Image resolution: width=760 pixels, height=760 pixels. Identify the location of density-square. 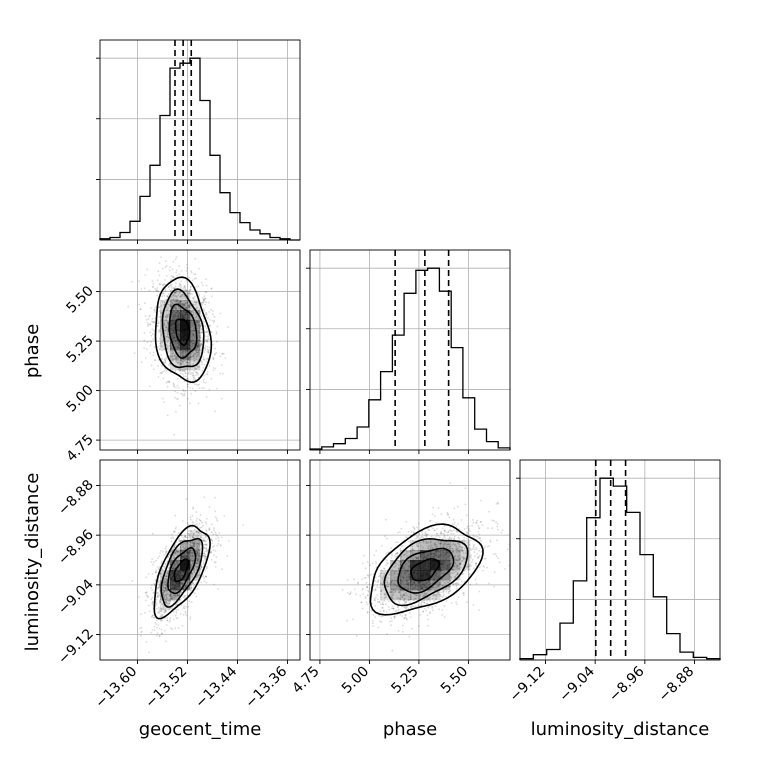
(185, 325).